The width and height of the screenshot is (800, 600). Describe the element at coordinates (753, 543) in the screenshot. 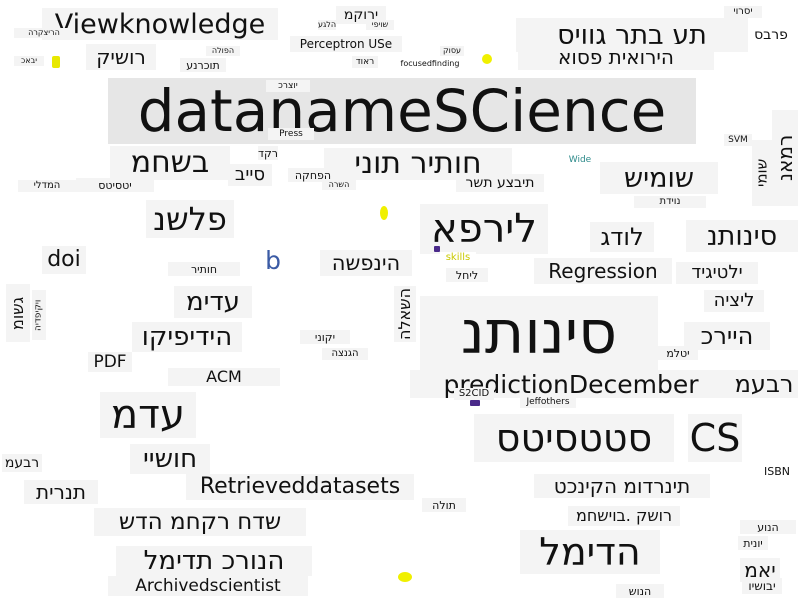

I see `word-misc-26: יונית` at that location.